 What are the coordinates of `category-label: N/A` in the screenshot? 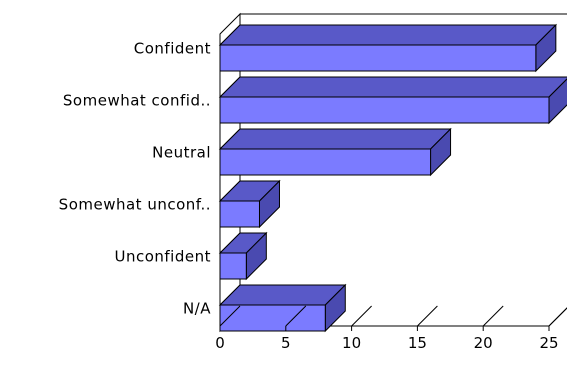 It's located at (197, 309).